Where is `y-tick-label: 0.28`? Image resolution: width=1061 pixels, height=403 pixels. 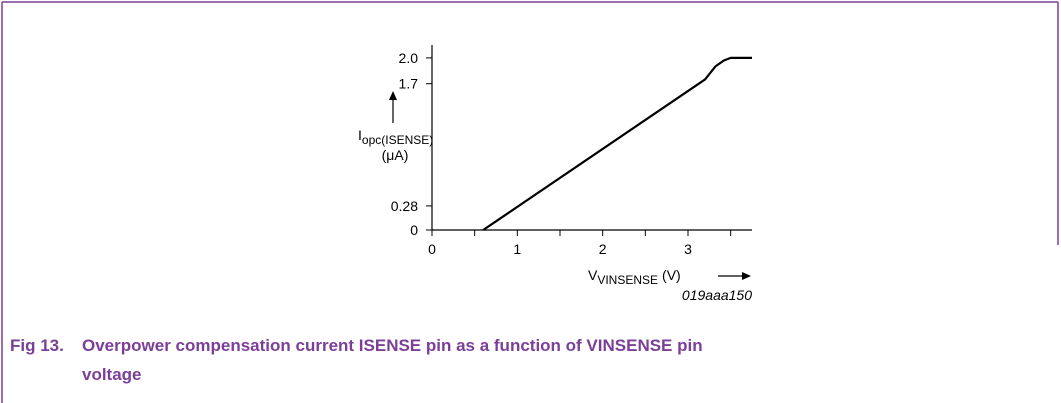 y-tick-label: 0.28 is located at coordinates (404, 206).